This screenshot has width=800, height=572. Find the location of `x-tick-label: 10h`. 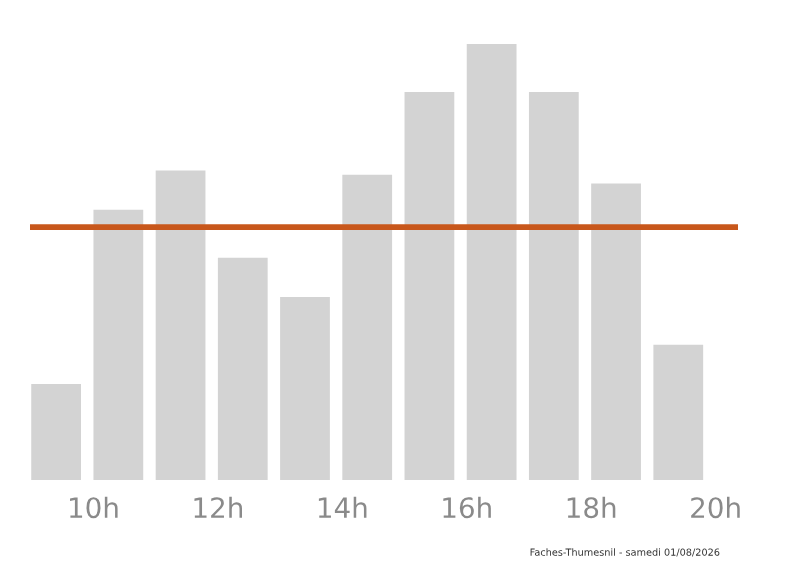

x-tick-label: 10h is located at coordinates (94, 507).